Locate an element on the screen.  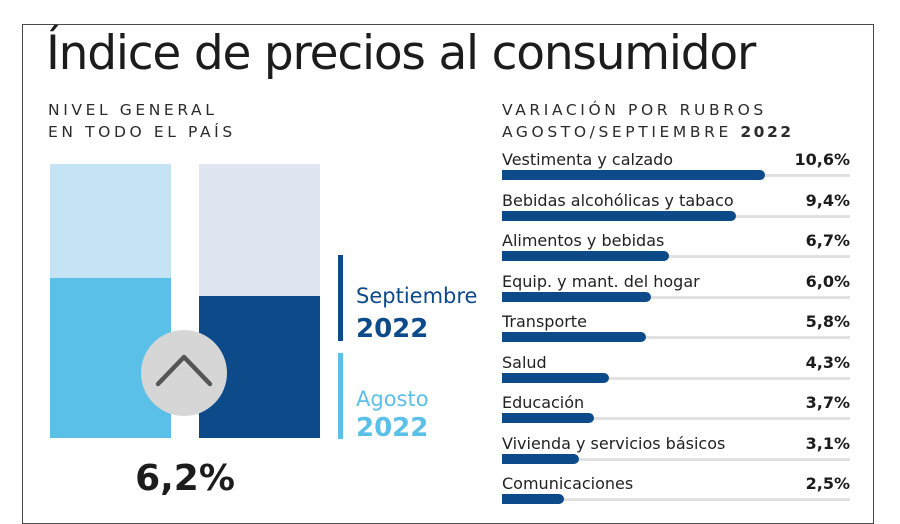
legend-name-agosto: Agosto is located at coordinates (392, 399).